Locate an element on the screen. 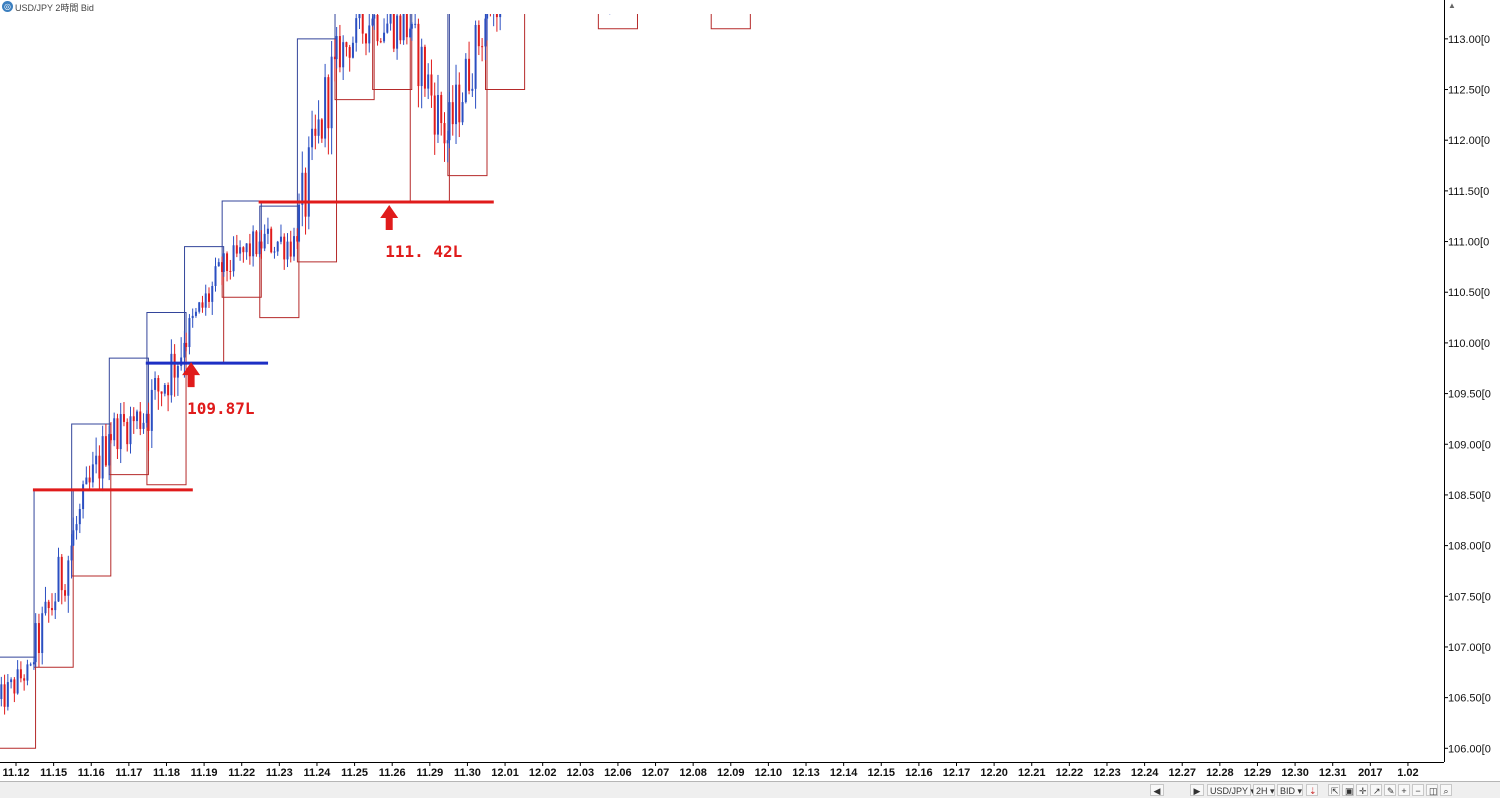 Image resolution: width=1500 pixels, height=798 pixels. x-tick-label: 12.27 is located at coordinates (1182, 773).